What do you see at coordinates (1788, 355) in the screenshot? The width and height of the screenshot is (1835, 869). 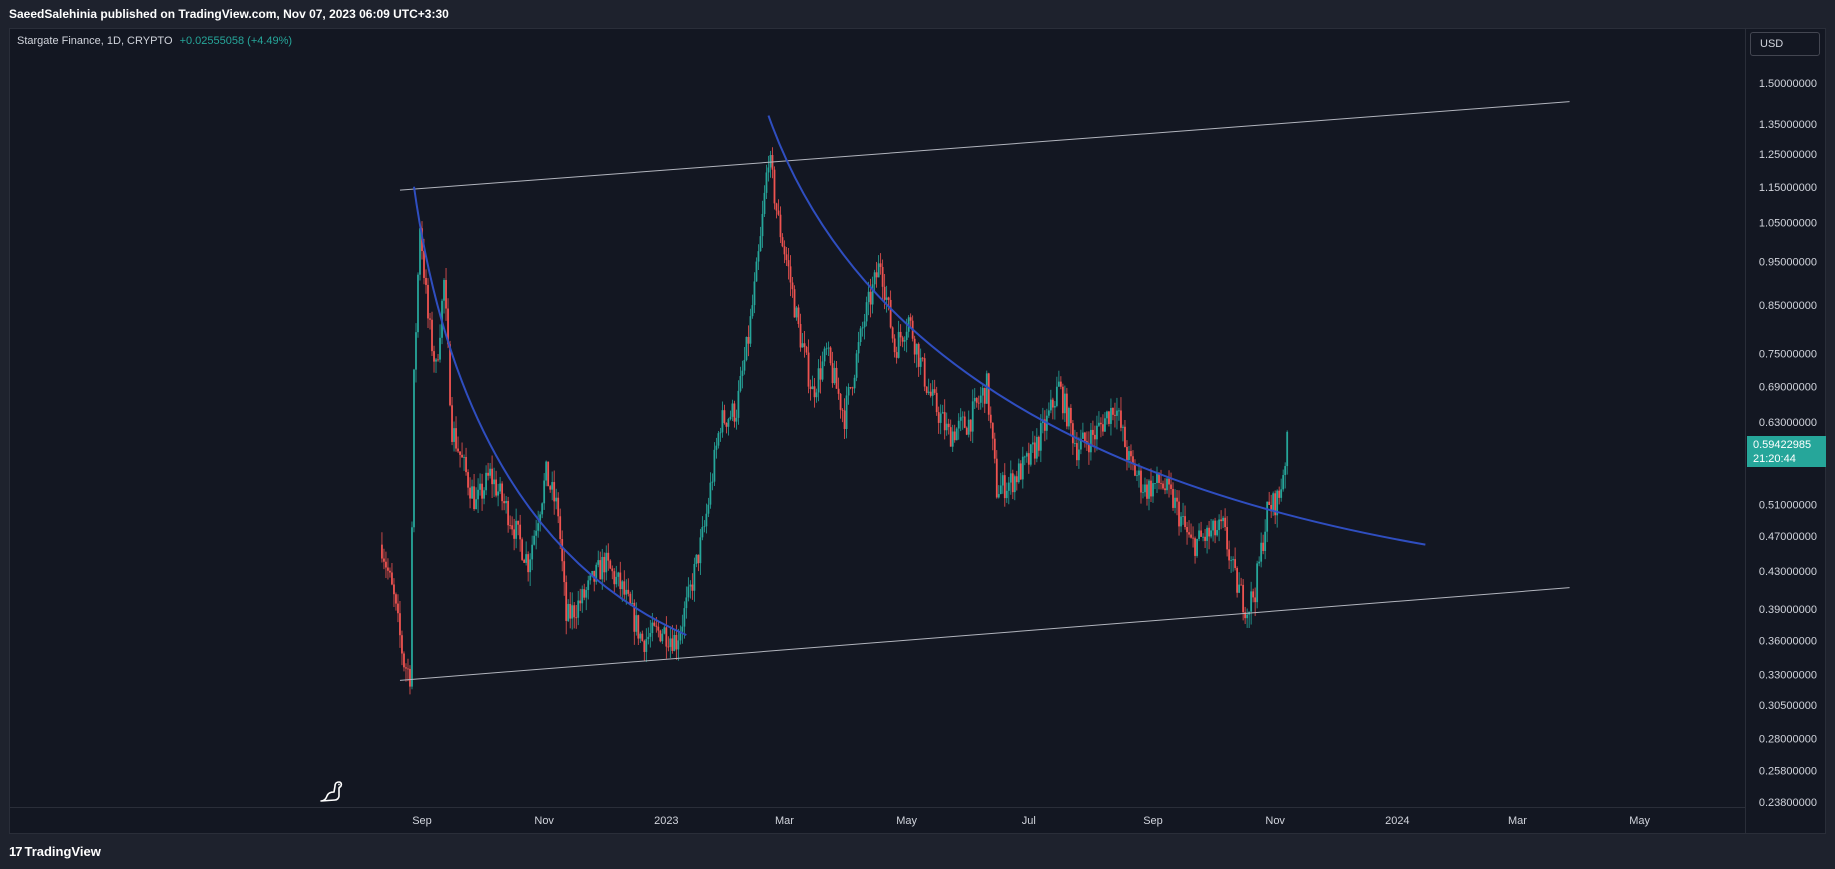 I see `price-tick-label: 0.75000000` at bounding box center [1788, 355].